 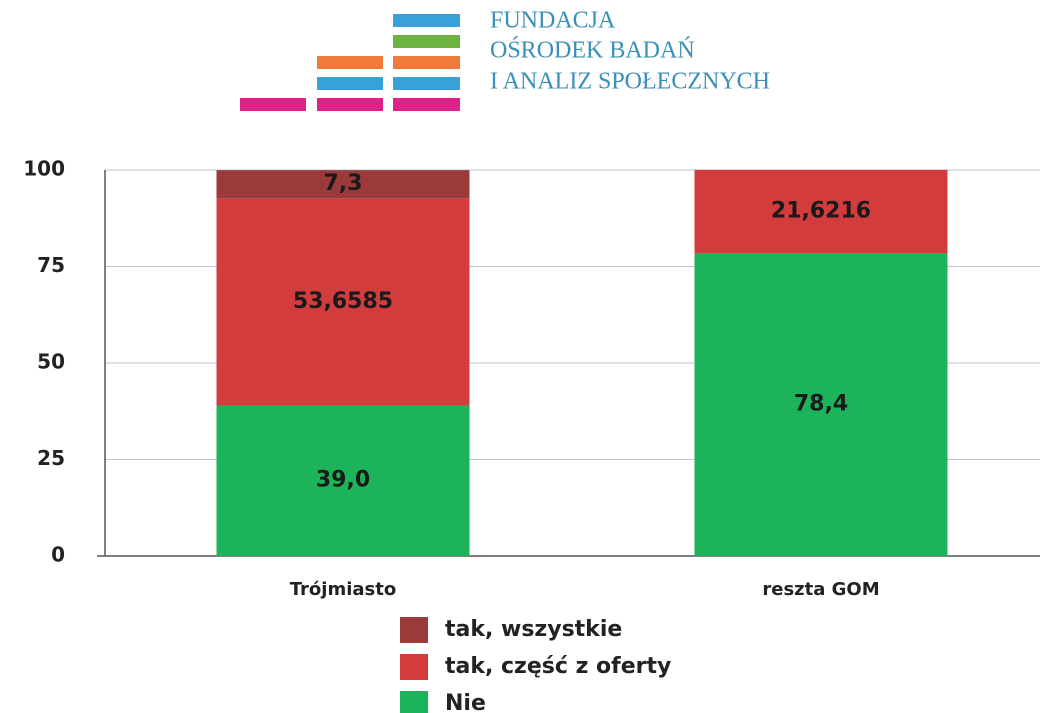 What do you see at coordinates (630, 82) in the screenshot?
I see `logo-text: I ANALIZ SPOŁECZNYCH` at bounding box center [630, 82].